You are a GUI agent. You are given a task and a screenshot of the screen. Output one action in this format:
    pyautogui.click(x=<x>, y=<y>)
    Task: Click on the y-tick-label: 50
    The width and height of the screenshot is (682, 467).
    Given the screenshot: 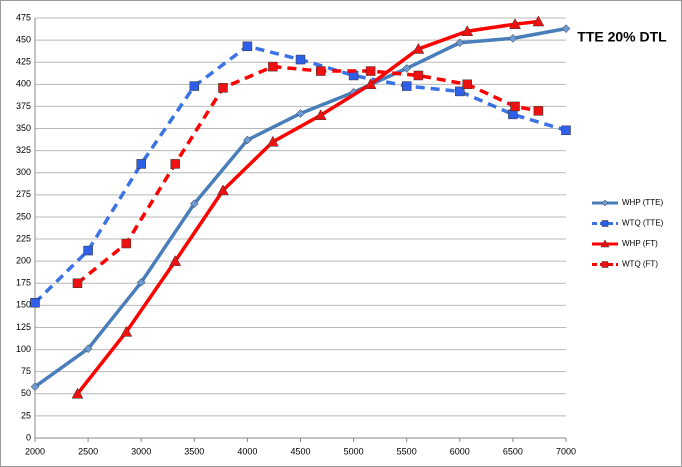 What is the action you would take?
    pyautogui.click(x=26, y=393)
    